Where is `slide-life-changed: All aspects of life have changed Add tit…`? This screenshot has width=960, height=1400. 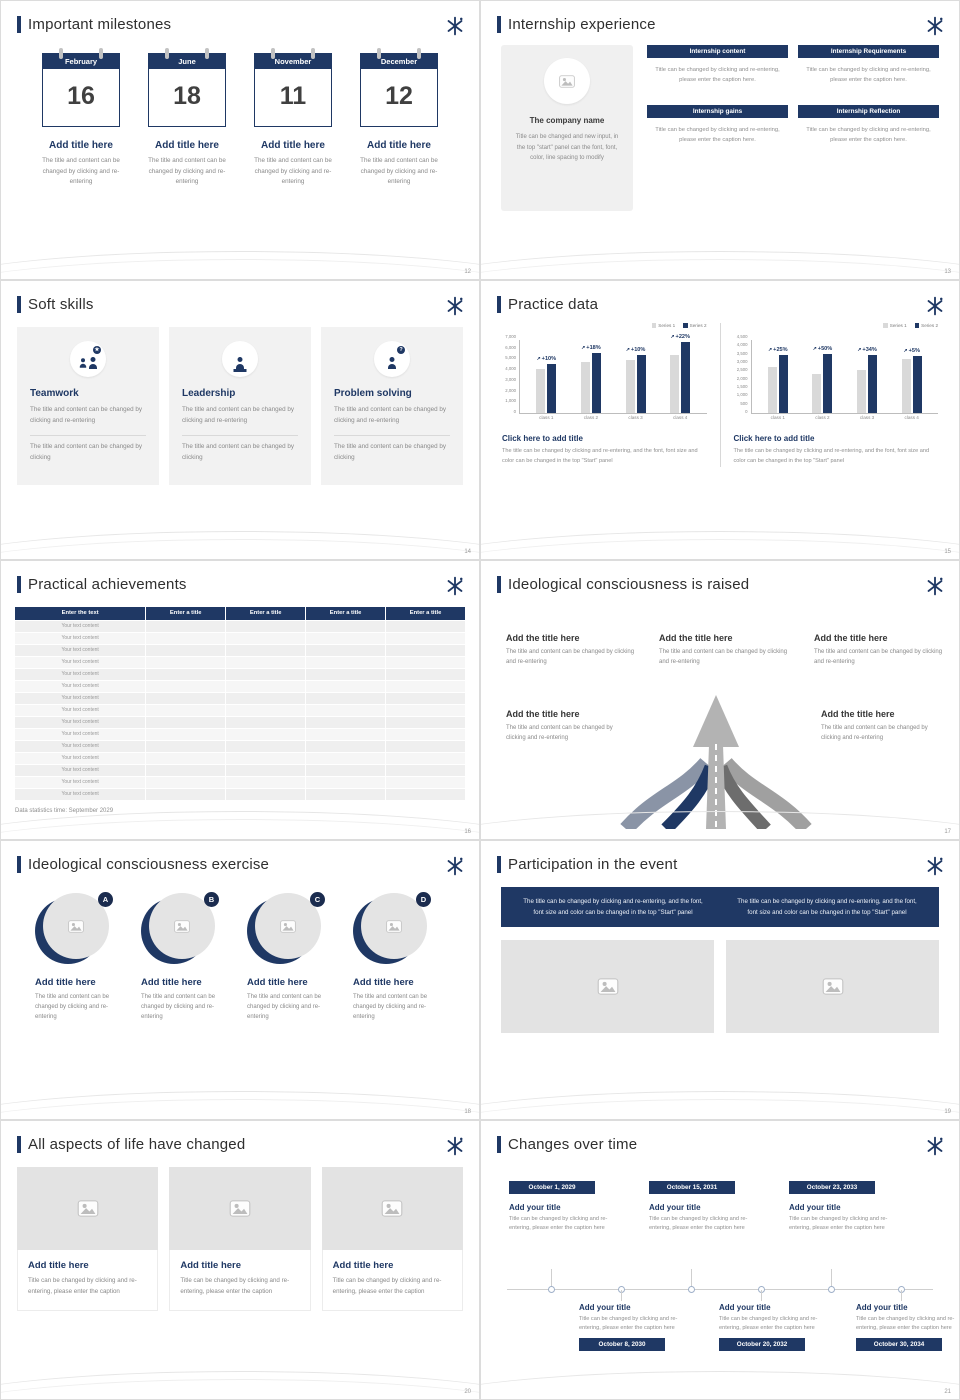 slide-life-changed: All aspects of life have changed Add tit… is located at coordinates (240, 1260).